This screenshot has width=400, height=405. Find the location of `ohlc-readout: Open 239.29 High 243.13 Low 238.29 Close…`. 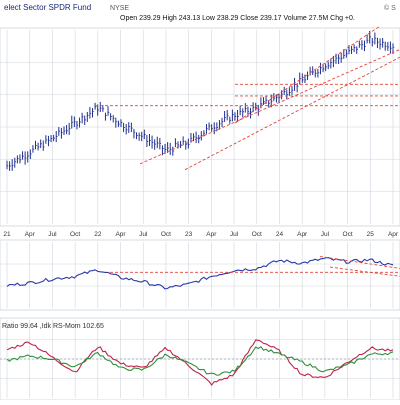

ohlc-readout: Open 239.29 High 243.13 Low 238.29 Close… is located at coordinates (237, 18).